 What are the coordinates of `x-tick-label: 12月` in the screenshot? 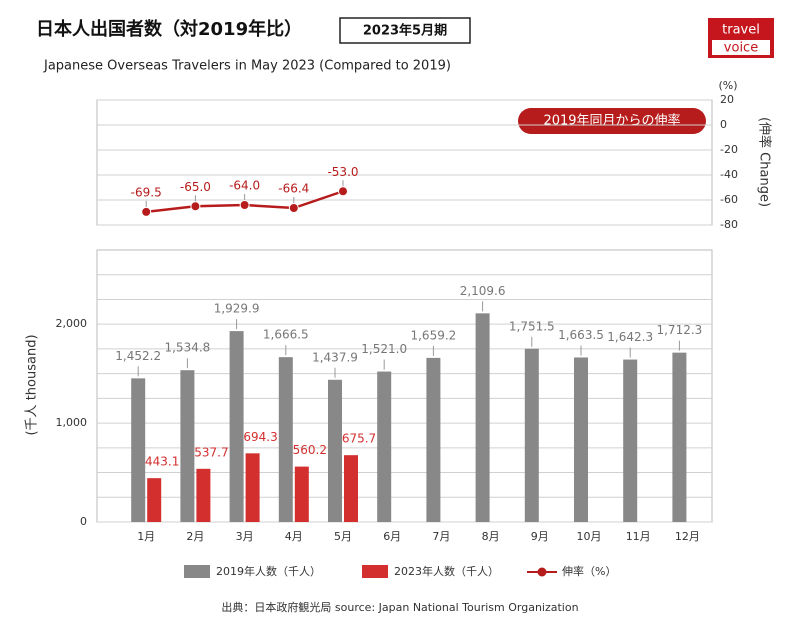 It's located at (687, 536).